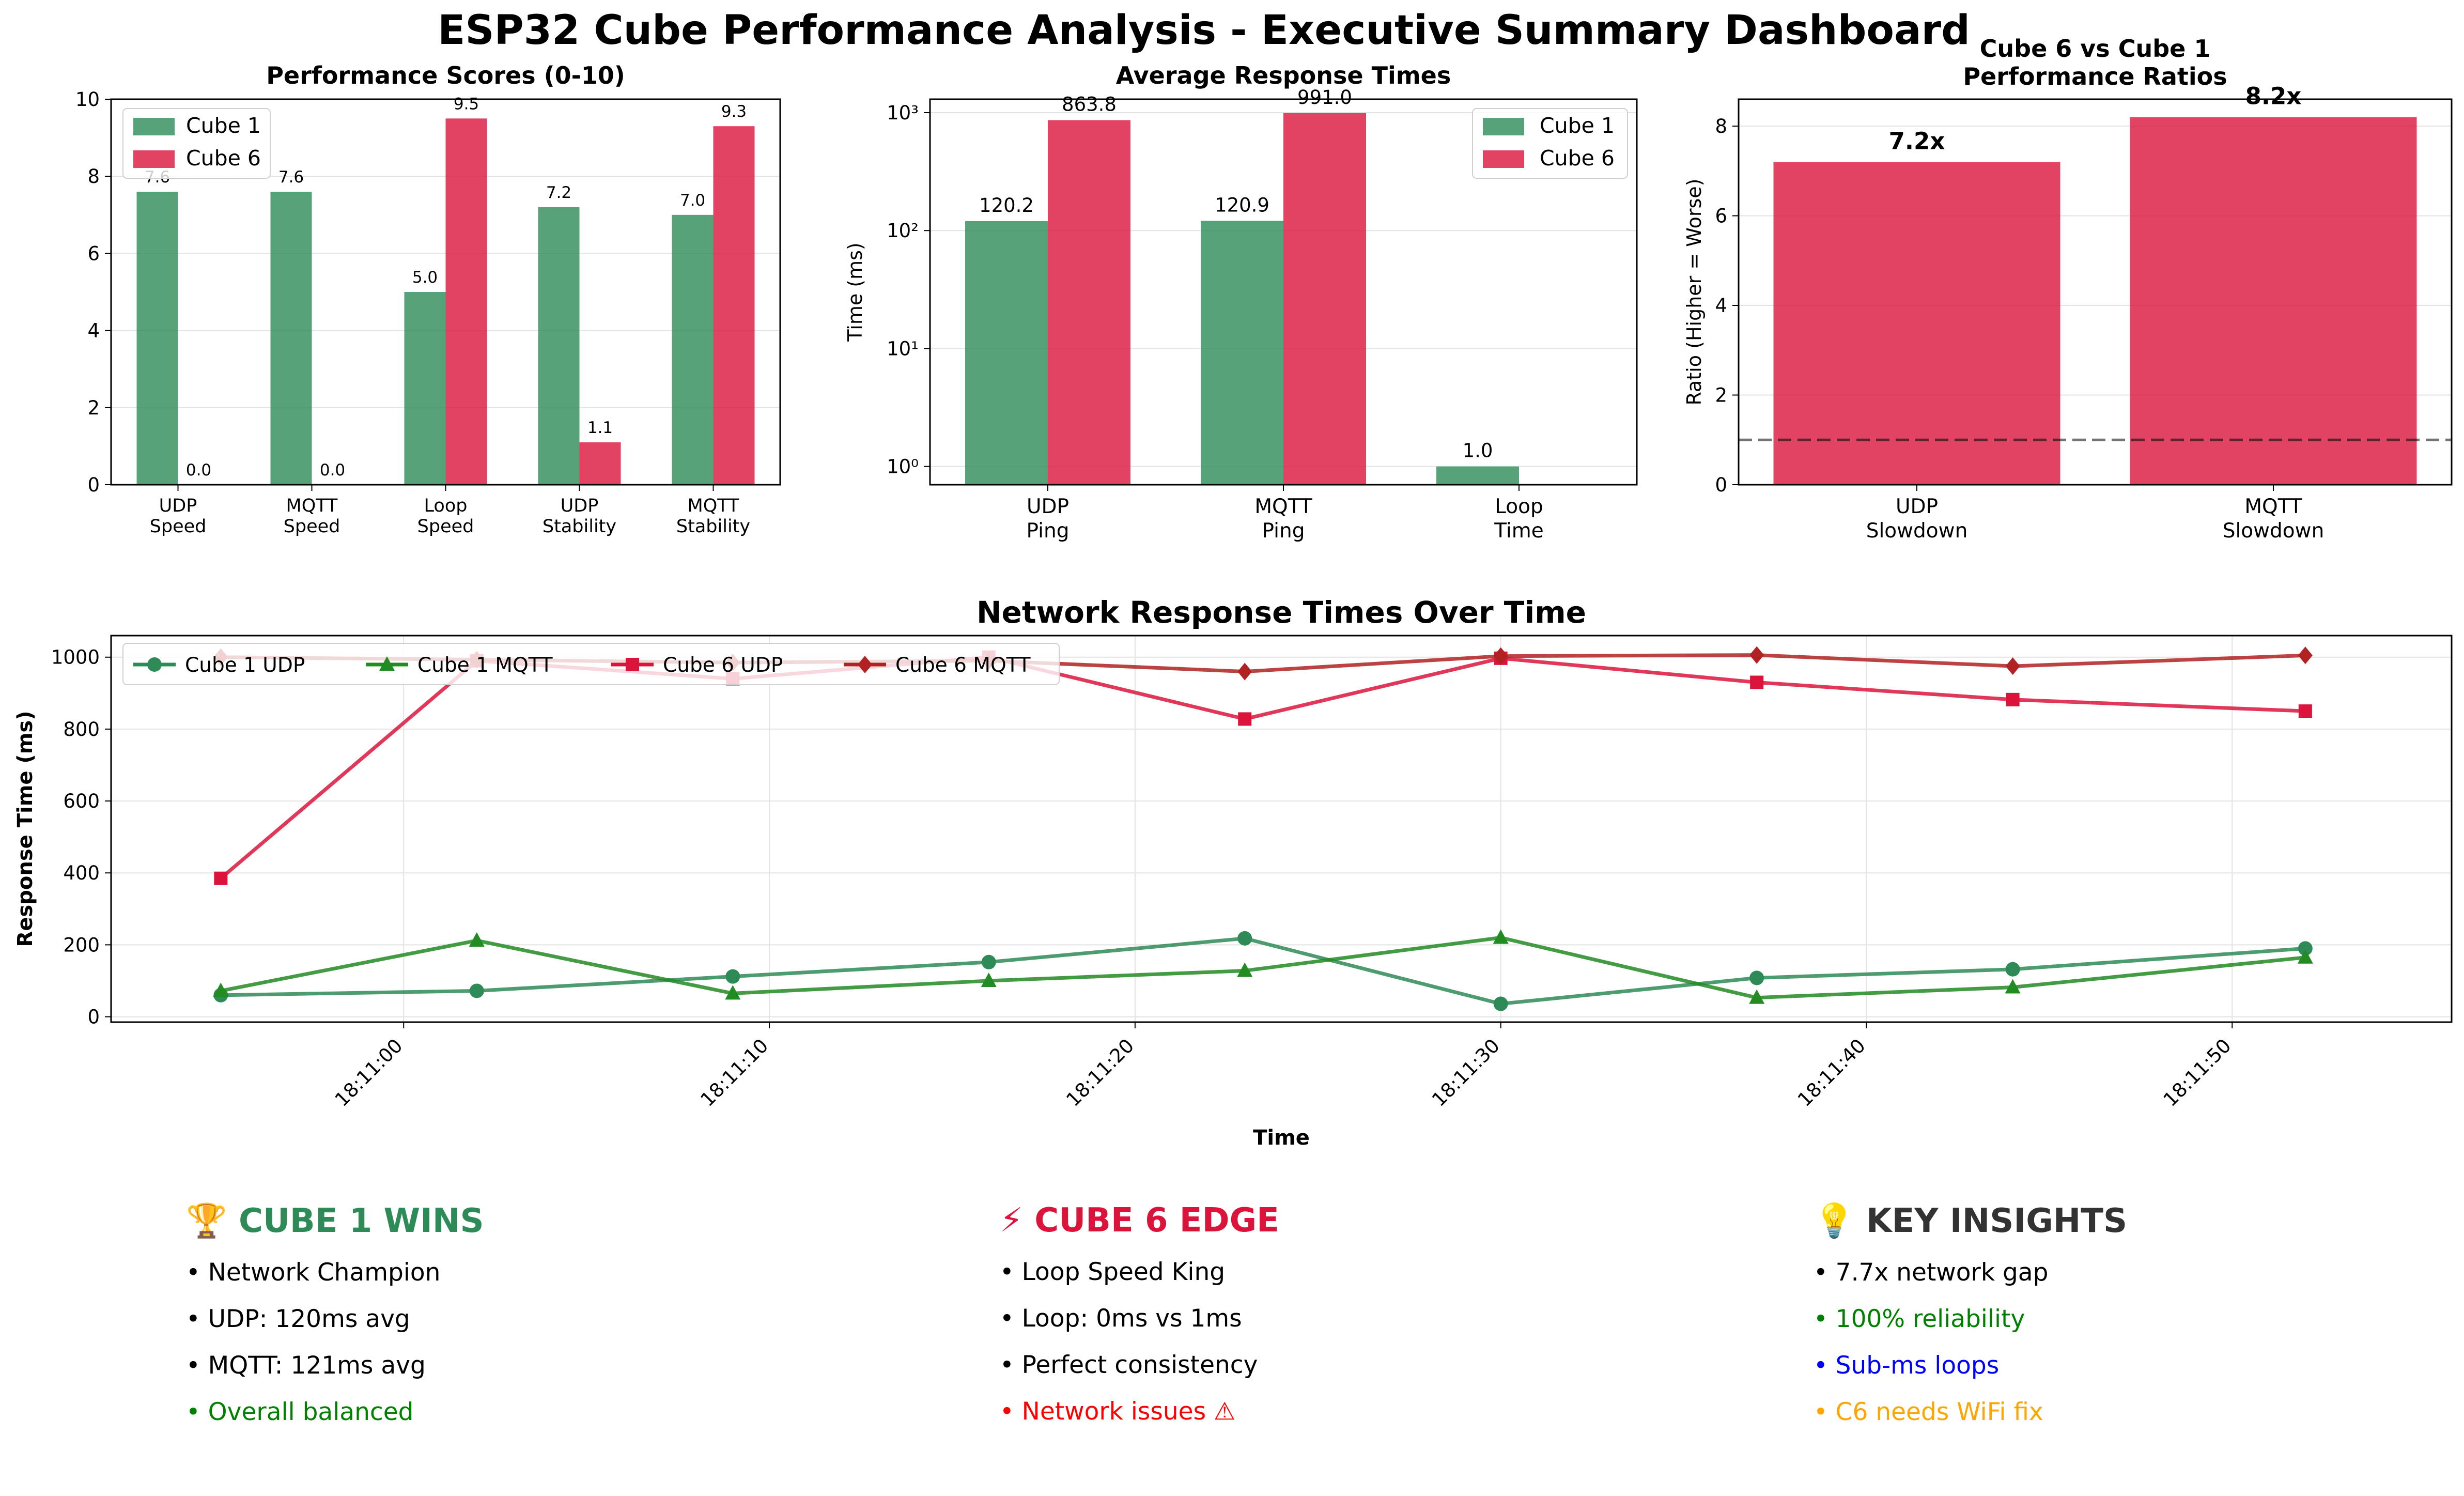 This screenshot has width=2464, height=1496. What do you see at coordinates (1931, 1272) in the screenshot?
I see `panel-line: • 7.7x network gap` at bounding box center [1931, 1272].